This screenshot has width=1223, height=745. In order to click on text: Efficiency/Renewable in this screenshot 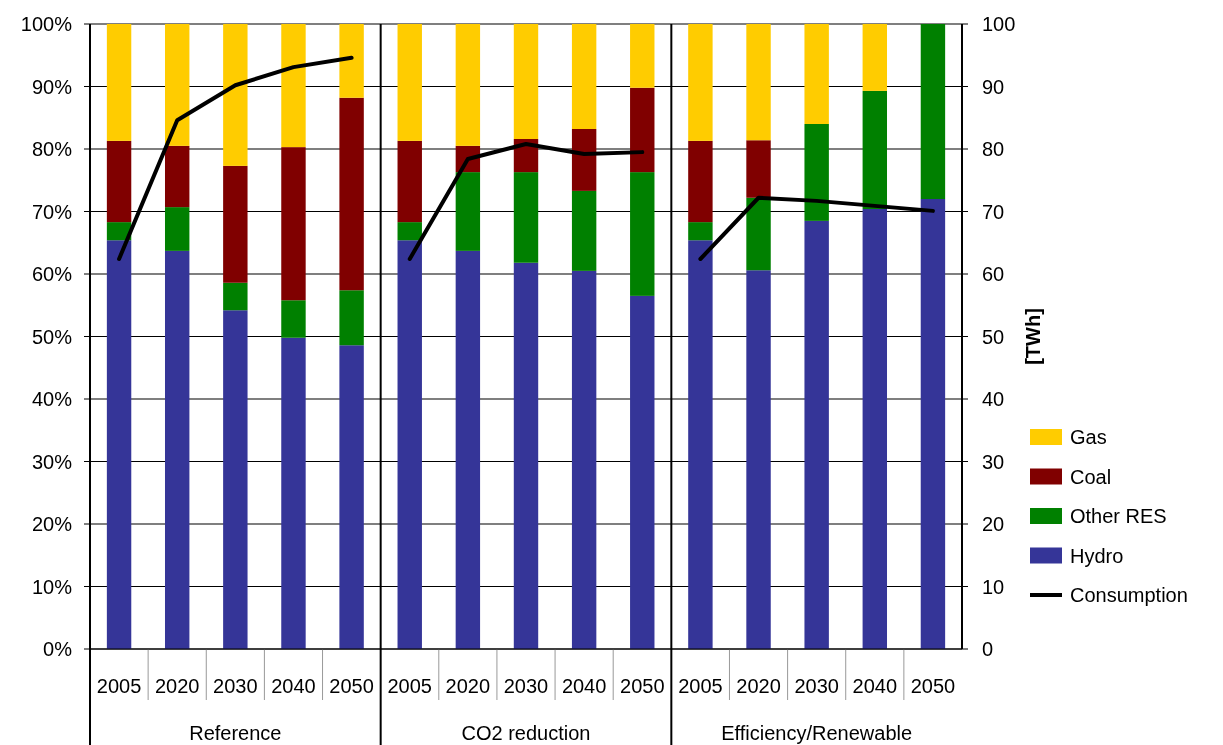, I will do `click(817, 733)`.